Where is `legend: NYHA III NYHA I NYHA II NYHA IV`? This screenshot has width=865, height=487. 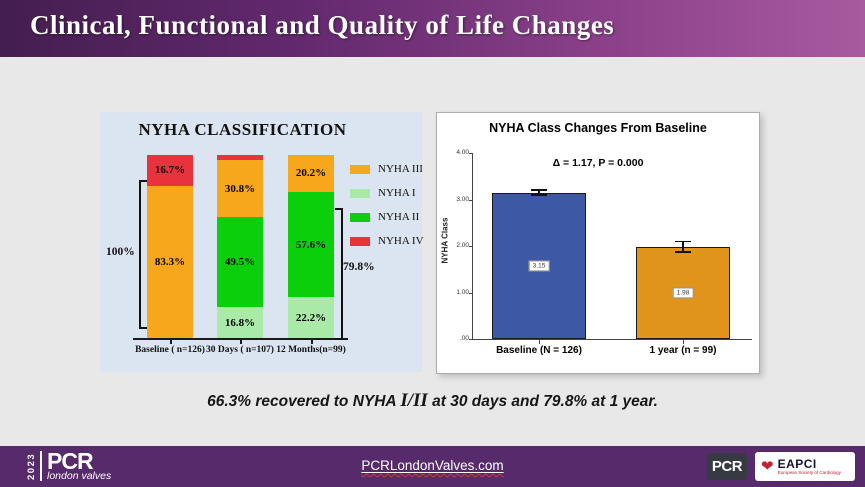
legend: NYHA III NYHA I NYHA II NYHA IV is located at coordinates (387, 211).